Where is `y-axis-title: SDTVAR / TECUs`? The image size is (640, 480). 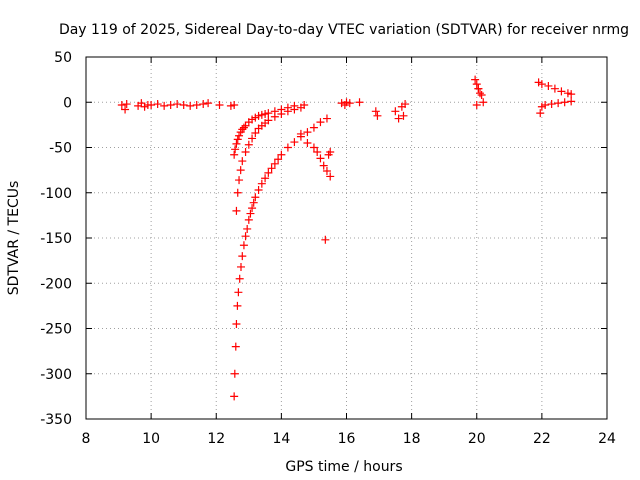 y-axis-title: SDTVAR / TECUs is located at coordinates (14, 238).